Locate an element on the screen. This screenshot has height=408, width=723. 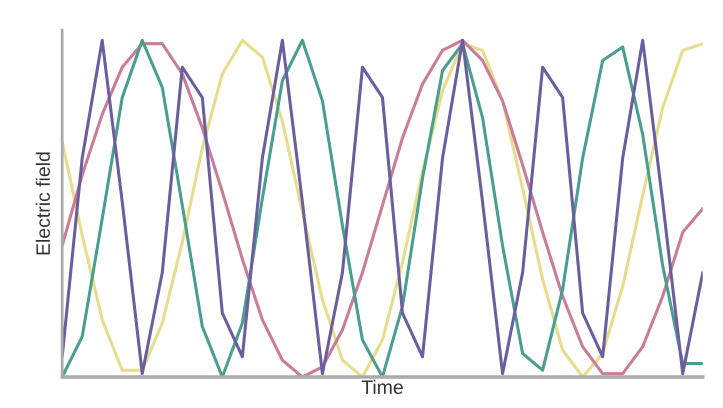
y-axis-title: Electric field is located at coordinates (43, 203).